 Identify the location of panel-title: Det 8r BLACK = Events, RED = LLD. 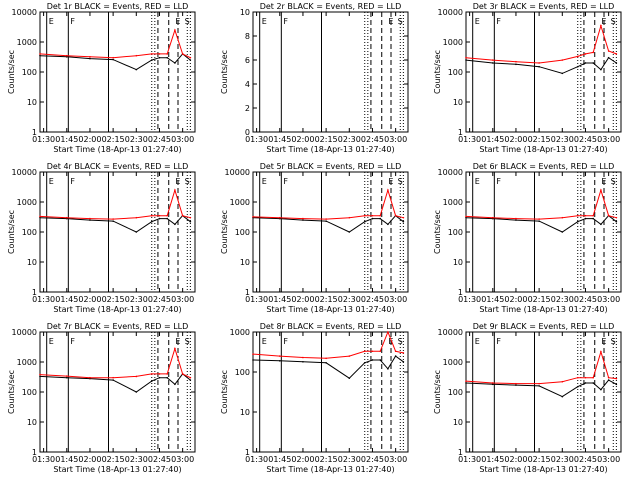
(331, 326).